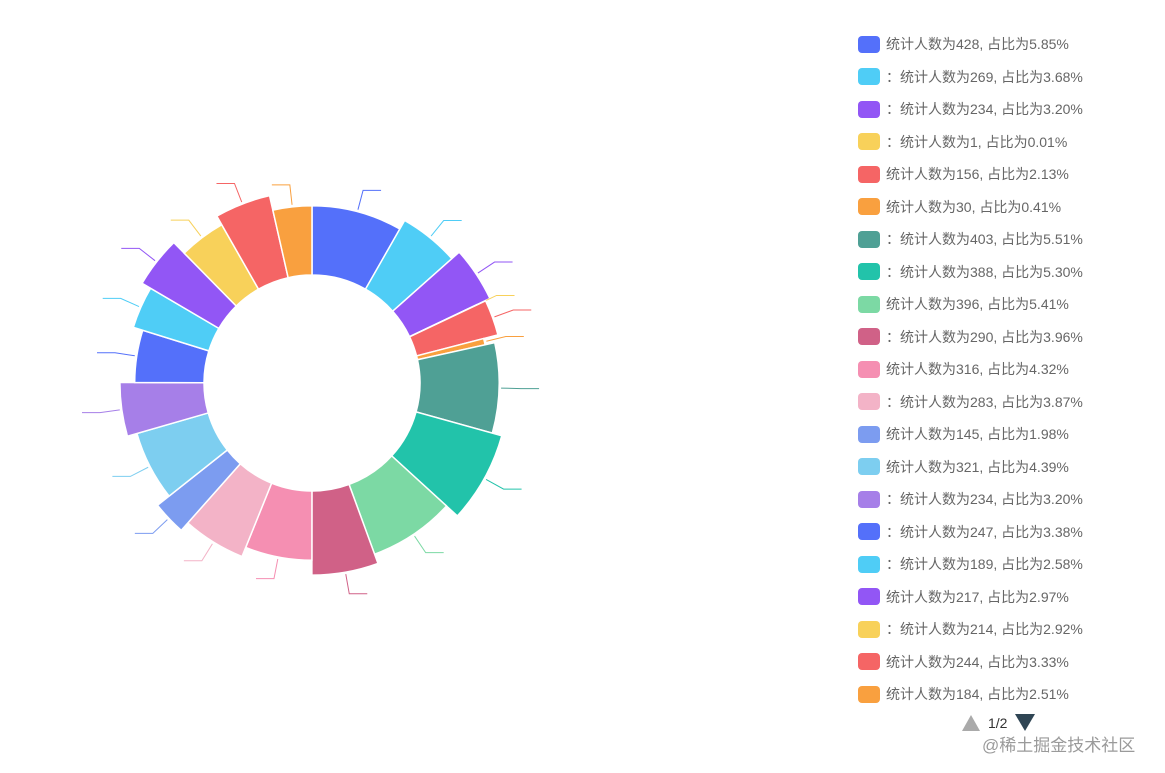 This screenshot has width=1165, height=773. Describe the element at coordinates (984, 239) in the screenshot. I see `legend-label: ：统计人数为403, 占比为5.51%` at that location.